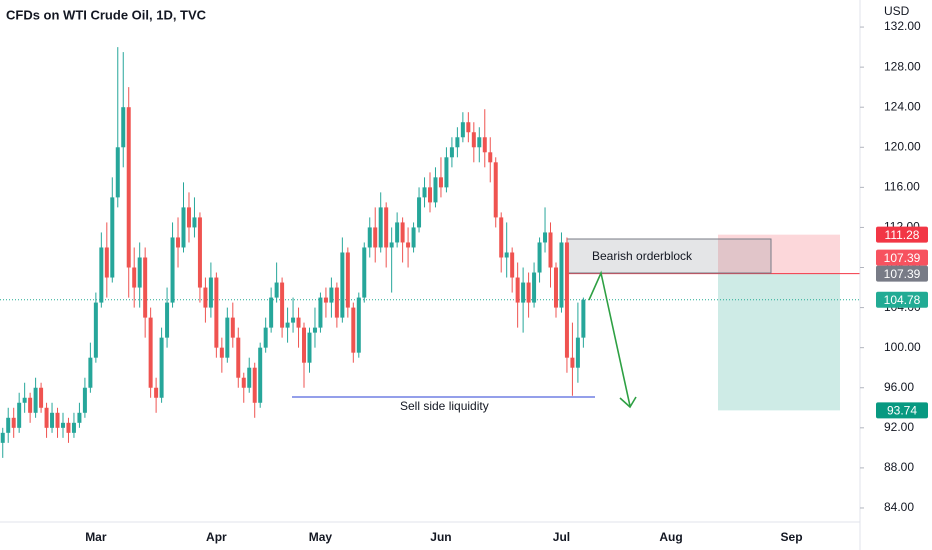  What do you see at coordinates (779, 342) in the screenshot?
I see `target-zone` at bounding box center [779, 342].